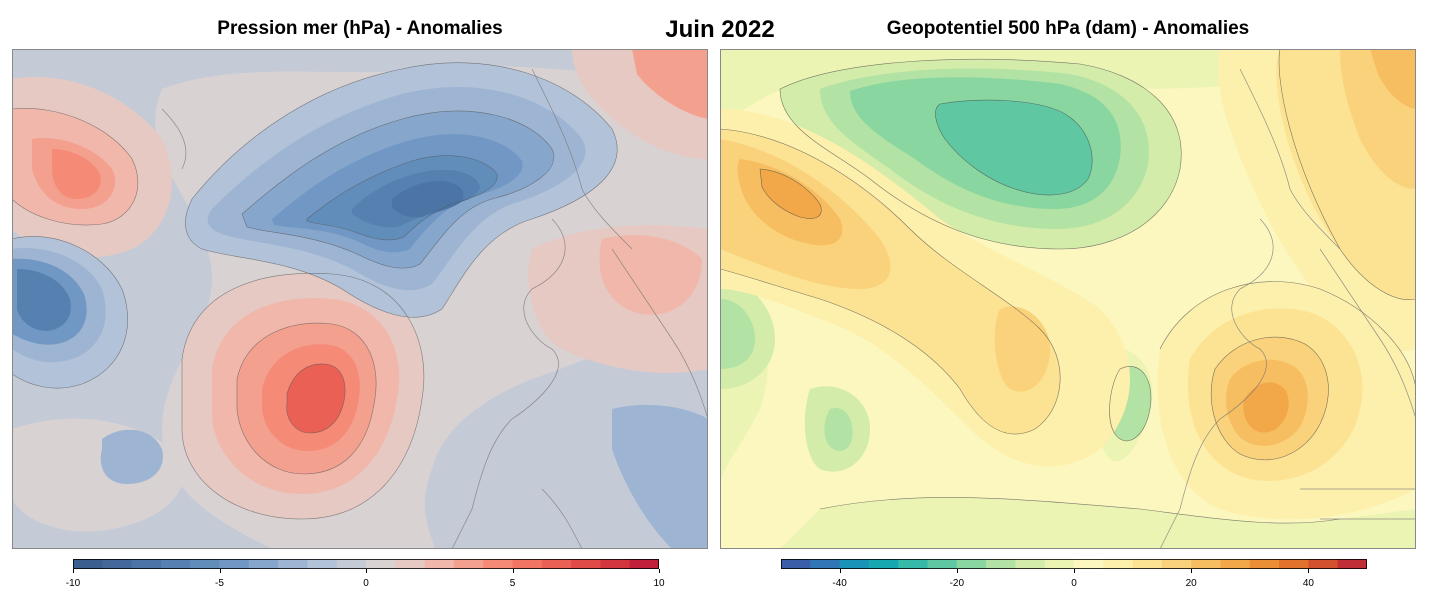 This screenshot has width=1440, height=600. Describe the element at coordinates (839, 583) in the screenshot. I see `geopotential-colorbar-tick-label: -40` at that location.